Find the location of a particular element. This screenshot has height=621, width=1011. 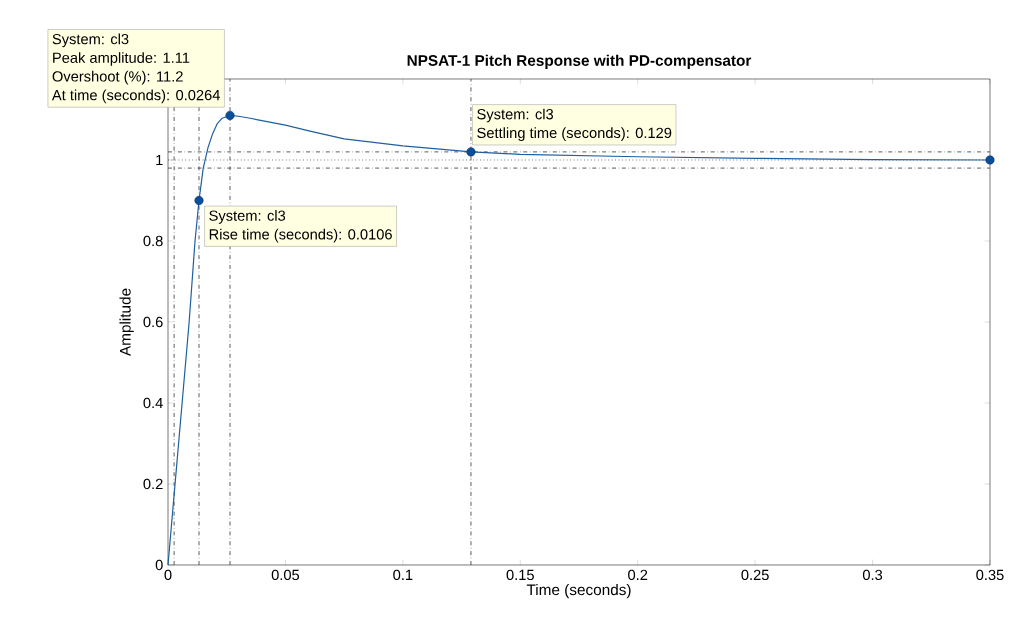

y-axis-title: Amplitude is located at coordinates (126, 322).